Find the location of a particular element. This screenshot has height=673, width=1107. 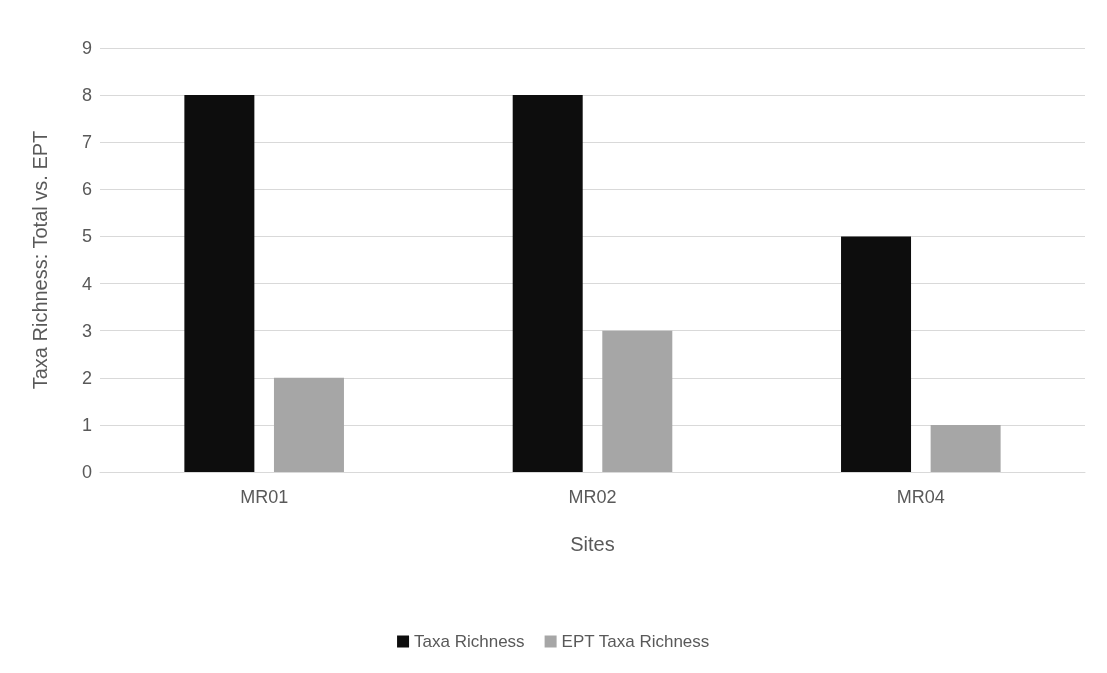

y-tick-label: 4 is located at coordinates (86, 283).